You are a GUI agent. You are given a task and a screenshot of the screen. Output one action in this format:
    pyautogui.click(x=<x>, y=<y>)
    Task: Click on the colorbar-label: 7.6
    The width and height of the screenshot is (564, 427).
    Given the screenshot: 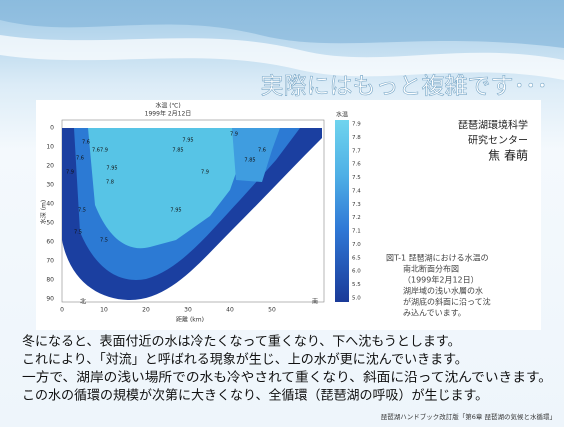 What is the action you would take?
    pyautogui.click(x=356, y=165)
    